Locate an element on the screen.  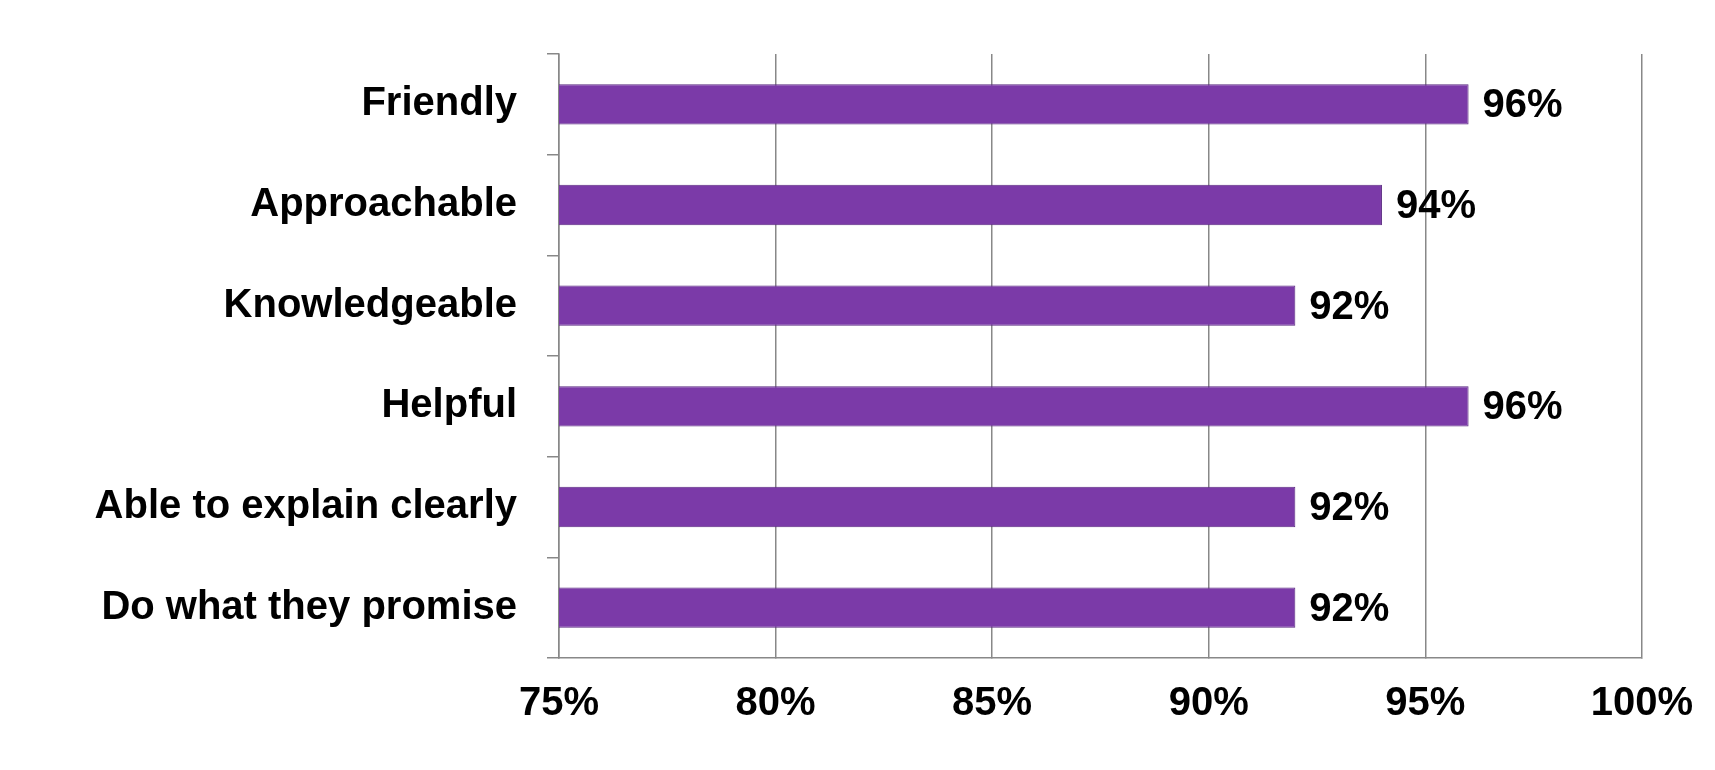
y-tick-label: Do what they promise is located at coordinates (309, 604).